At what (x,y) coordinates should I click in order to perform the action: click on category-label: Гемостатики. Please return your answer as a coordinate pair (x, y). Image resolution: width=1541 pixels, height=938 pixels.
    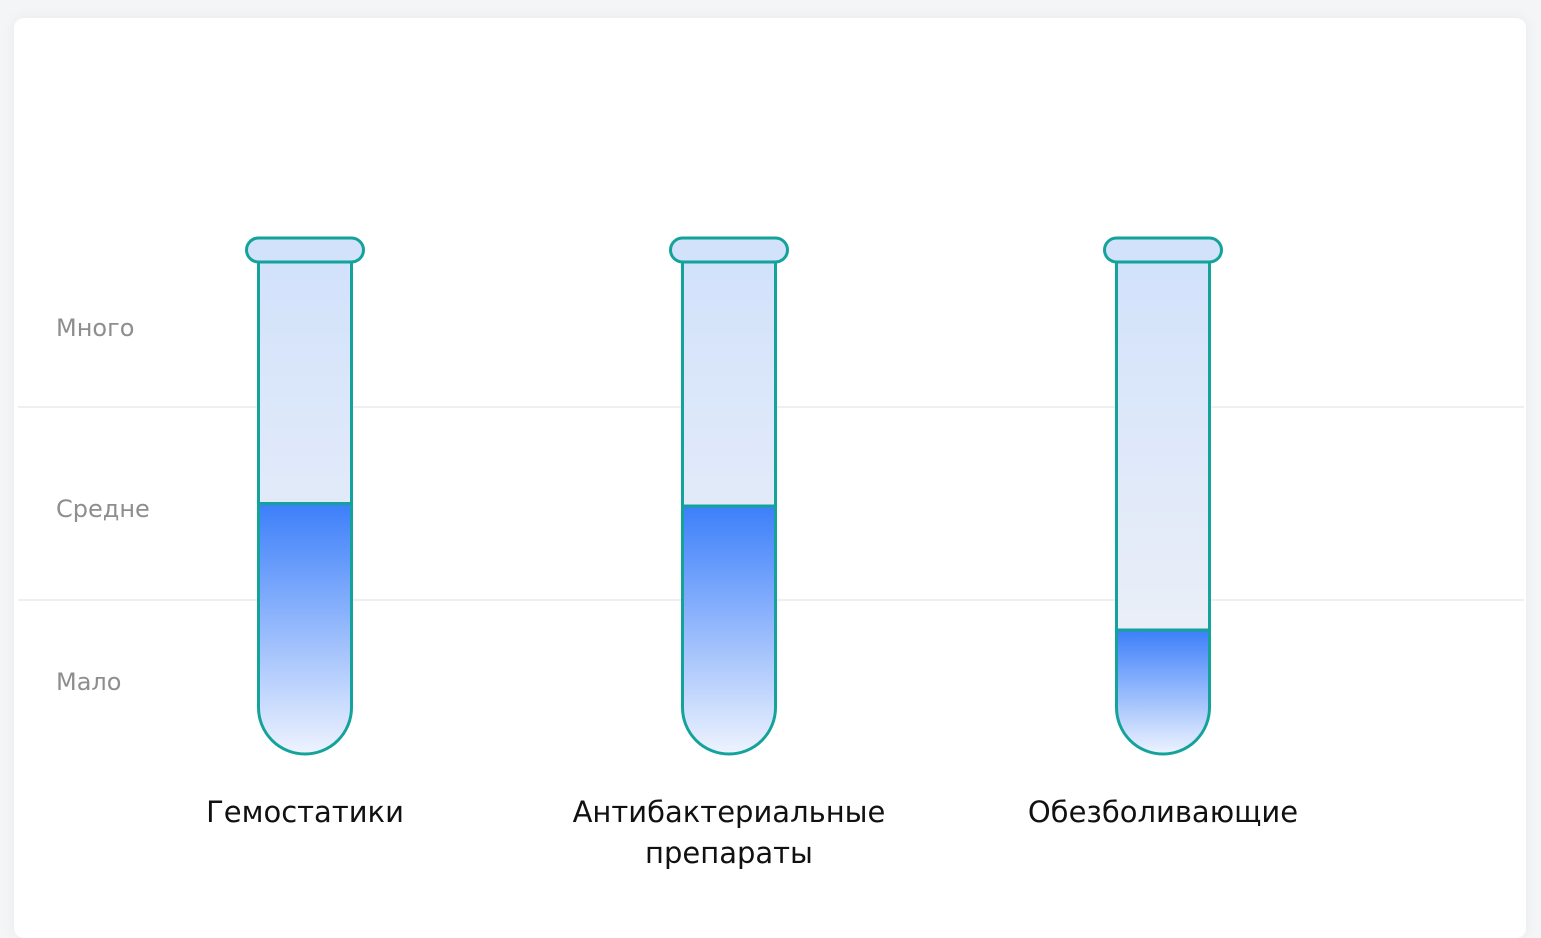
    Looking at the image, I should click on (305, 812).